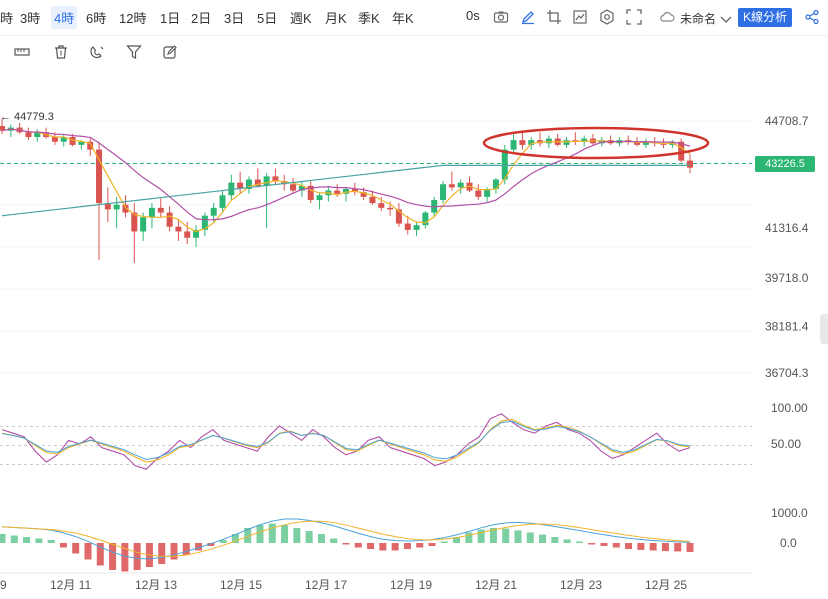 This screenshot has height=599, width=828. Describe the element at coordinates (70, 585) in the screenshot. I see `time-axis-label: 12月 11` at that location.